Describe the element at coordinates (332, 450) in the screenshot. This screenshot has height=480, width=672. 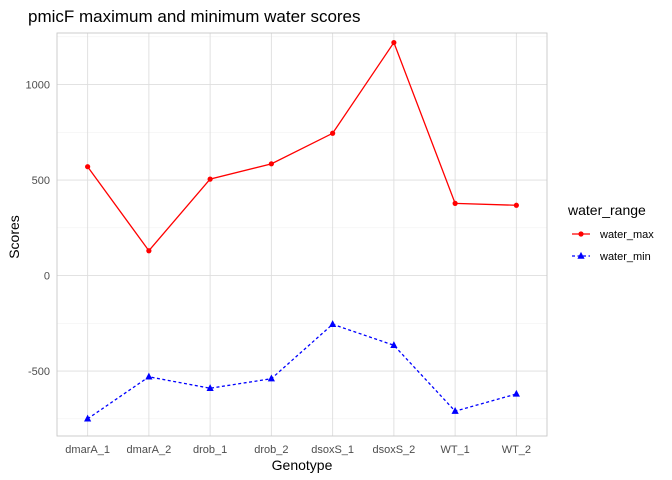
I see `x-tick-label: dsoxS_1` at that location.